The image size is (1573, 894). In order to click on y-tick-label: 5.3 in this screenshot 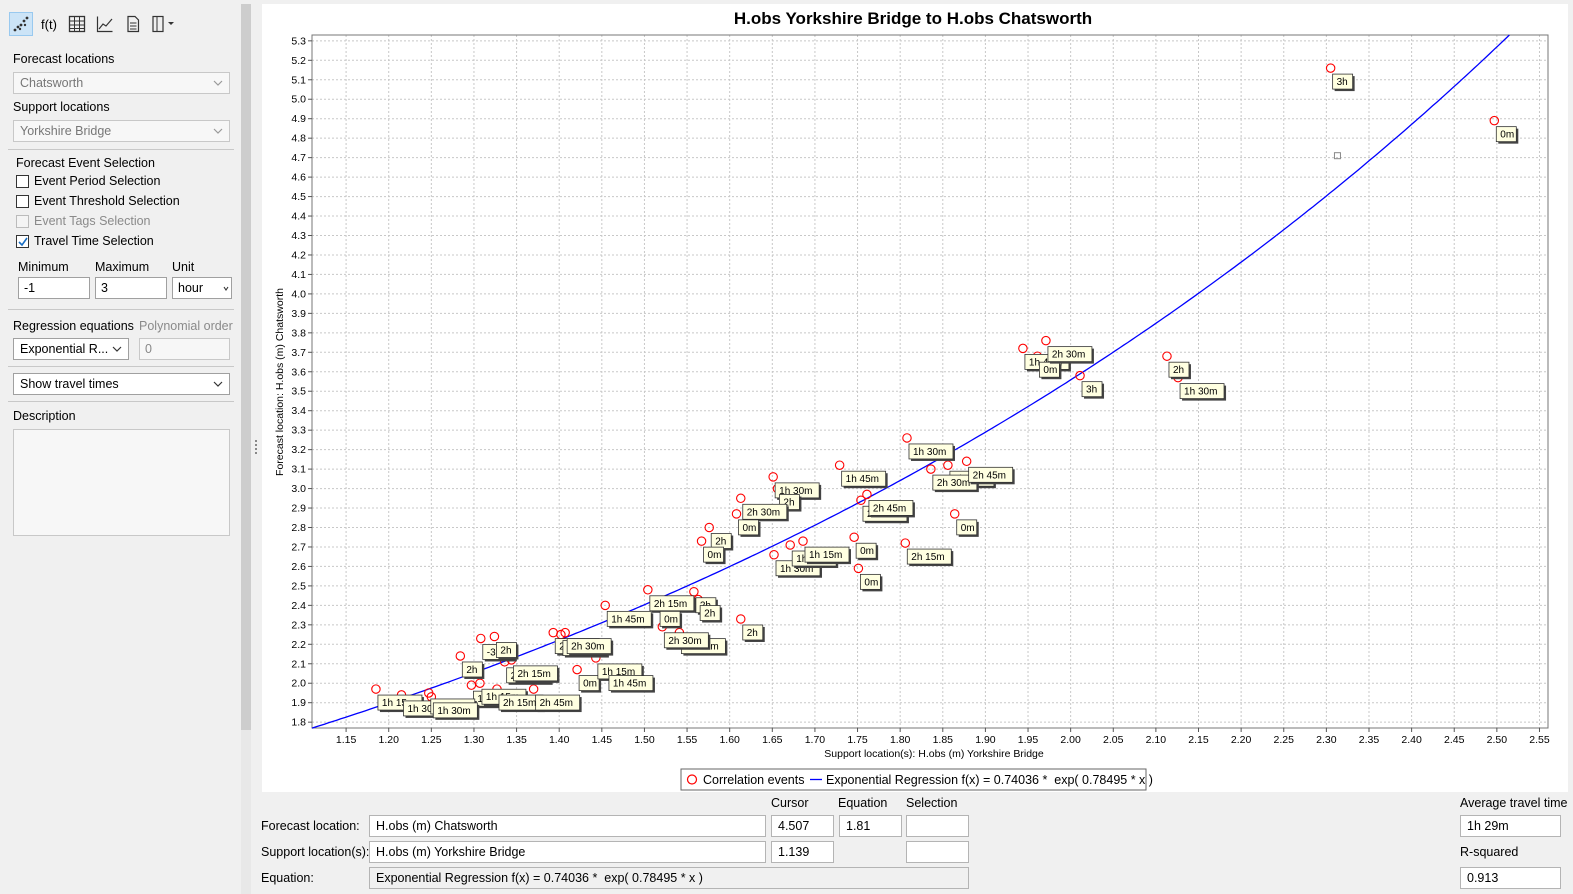, I will do `click(298, 41)`.